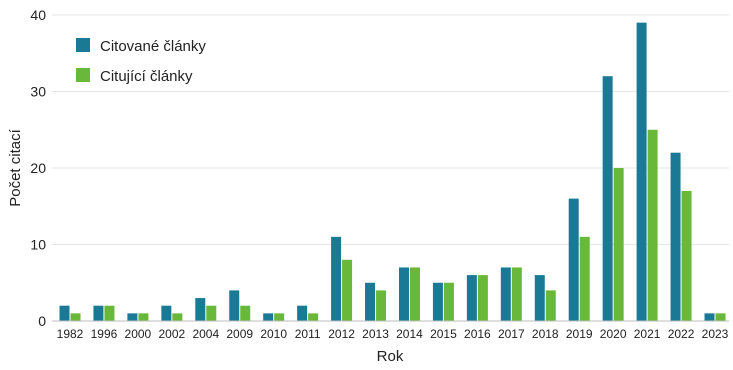 The image size is (733, 370). Describe the element at coordinates (171, 334) in the screenshot. I see `x-tick-label: 2002` at that location.